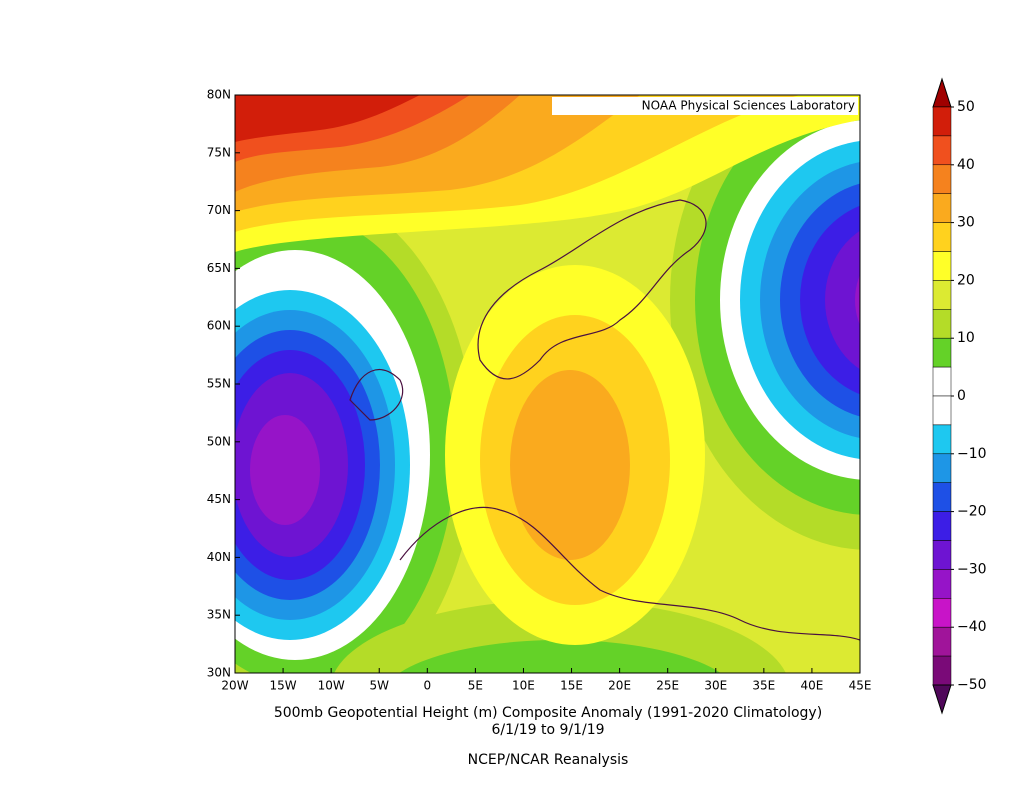  What do you see at coordinates (972, 454) in the screenshot?
I see `colorbar-label: −10` at bounding box center [972, 454].